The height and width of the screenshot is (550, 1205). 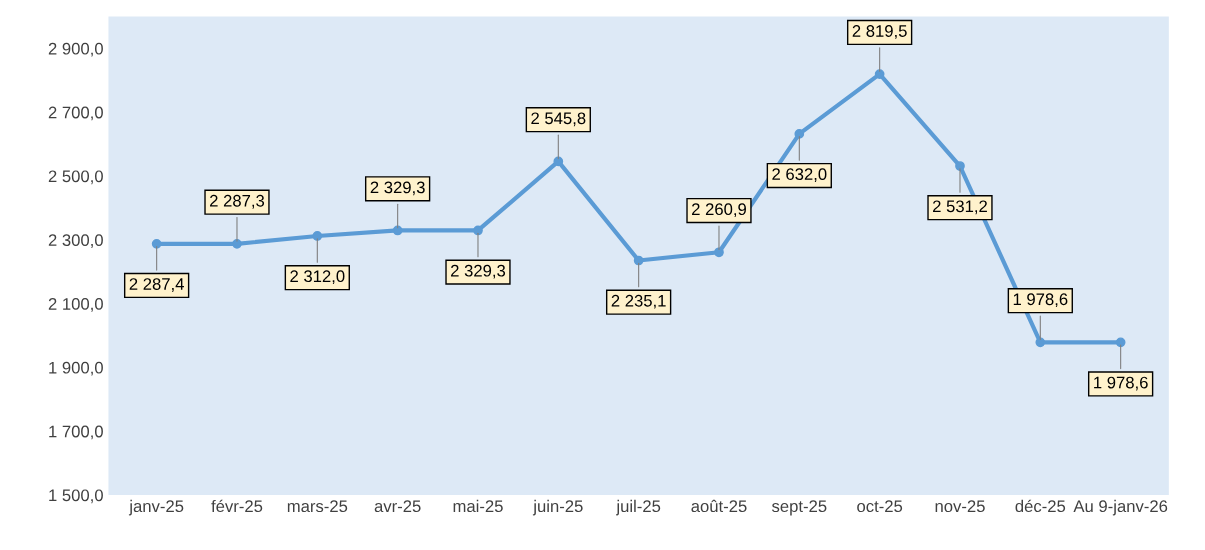 What do you see at coordinates (75, 49) in the screenshot?
I see `y-tick-label: 2 900,0` at bounding box center [75, 49].